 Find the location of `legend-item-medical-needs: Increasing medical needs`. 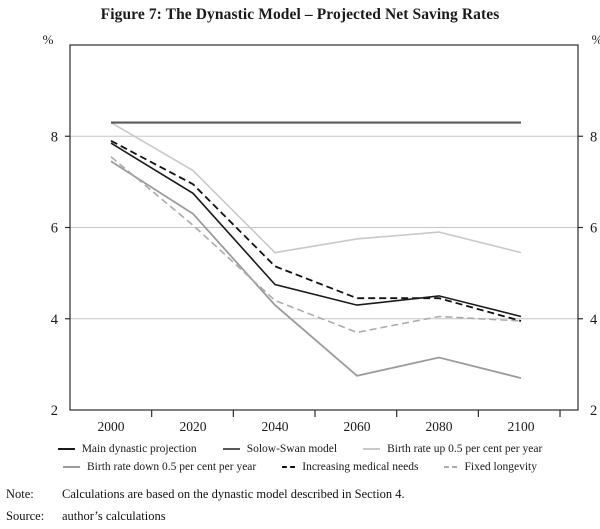

legend-item-medical-needs: Increasing medical needs is located at coordinates (350, 467).